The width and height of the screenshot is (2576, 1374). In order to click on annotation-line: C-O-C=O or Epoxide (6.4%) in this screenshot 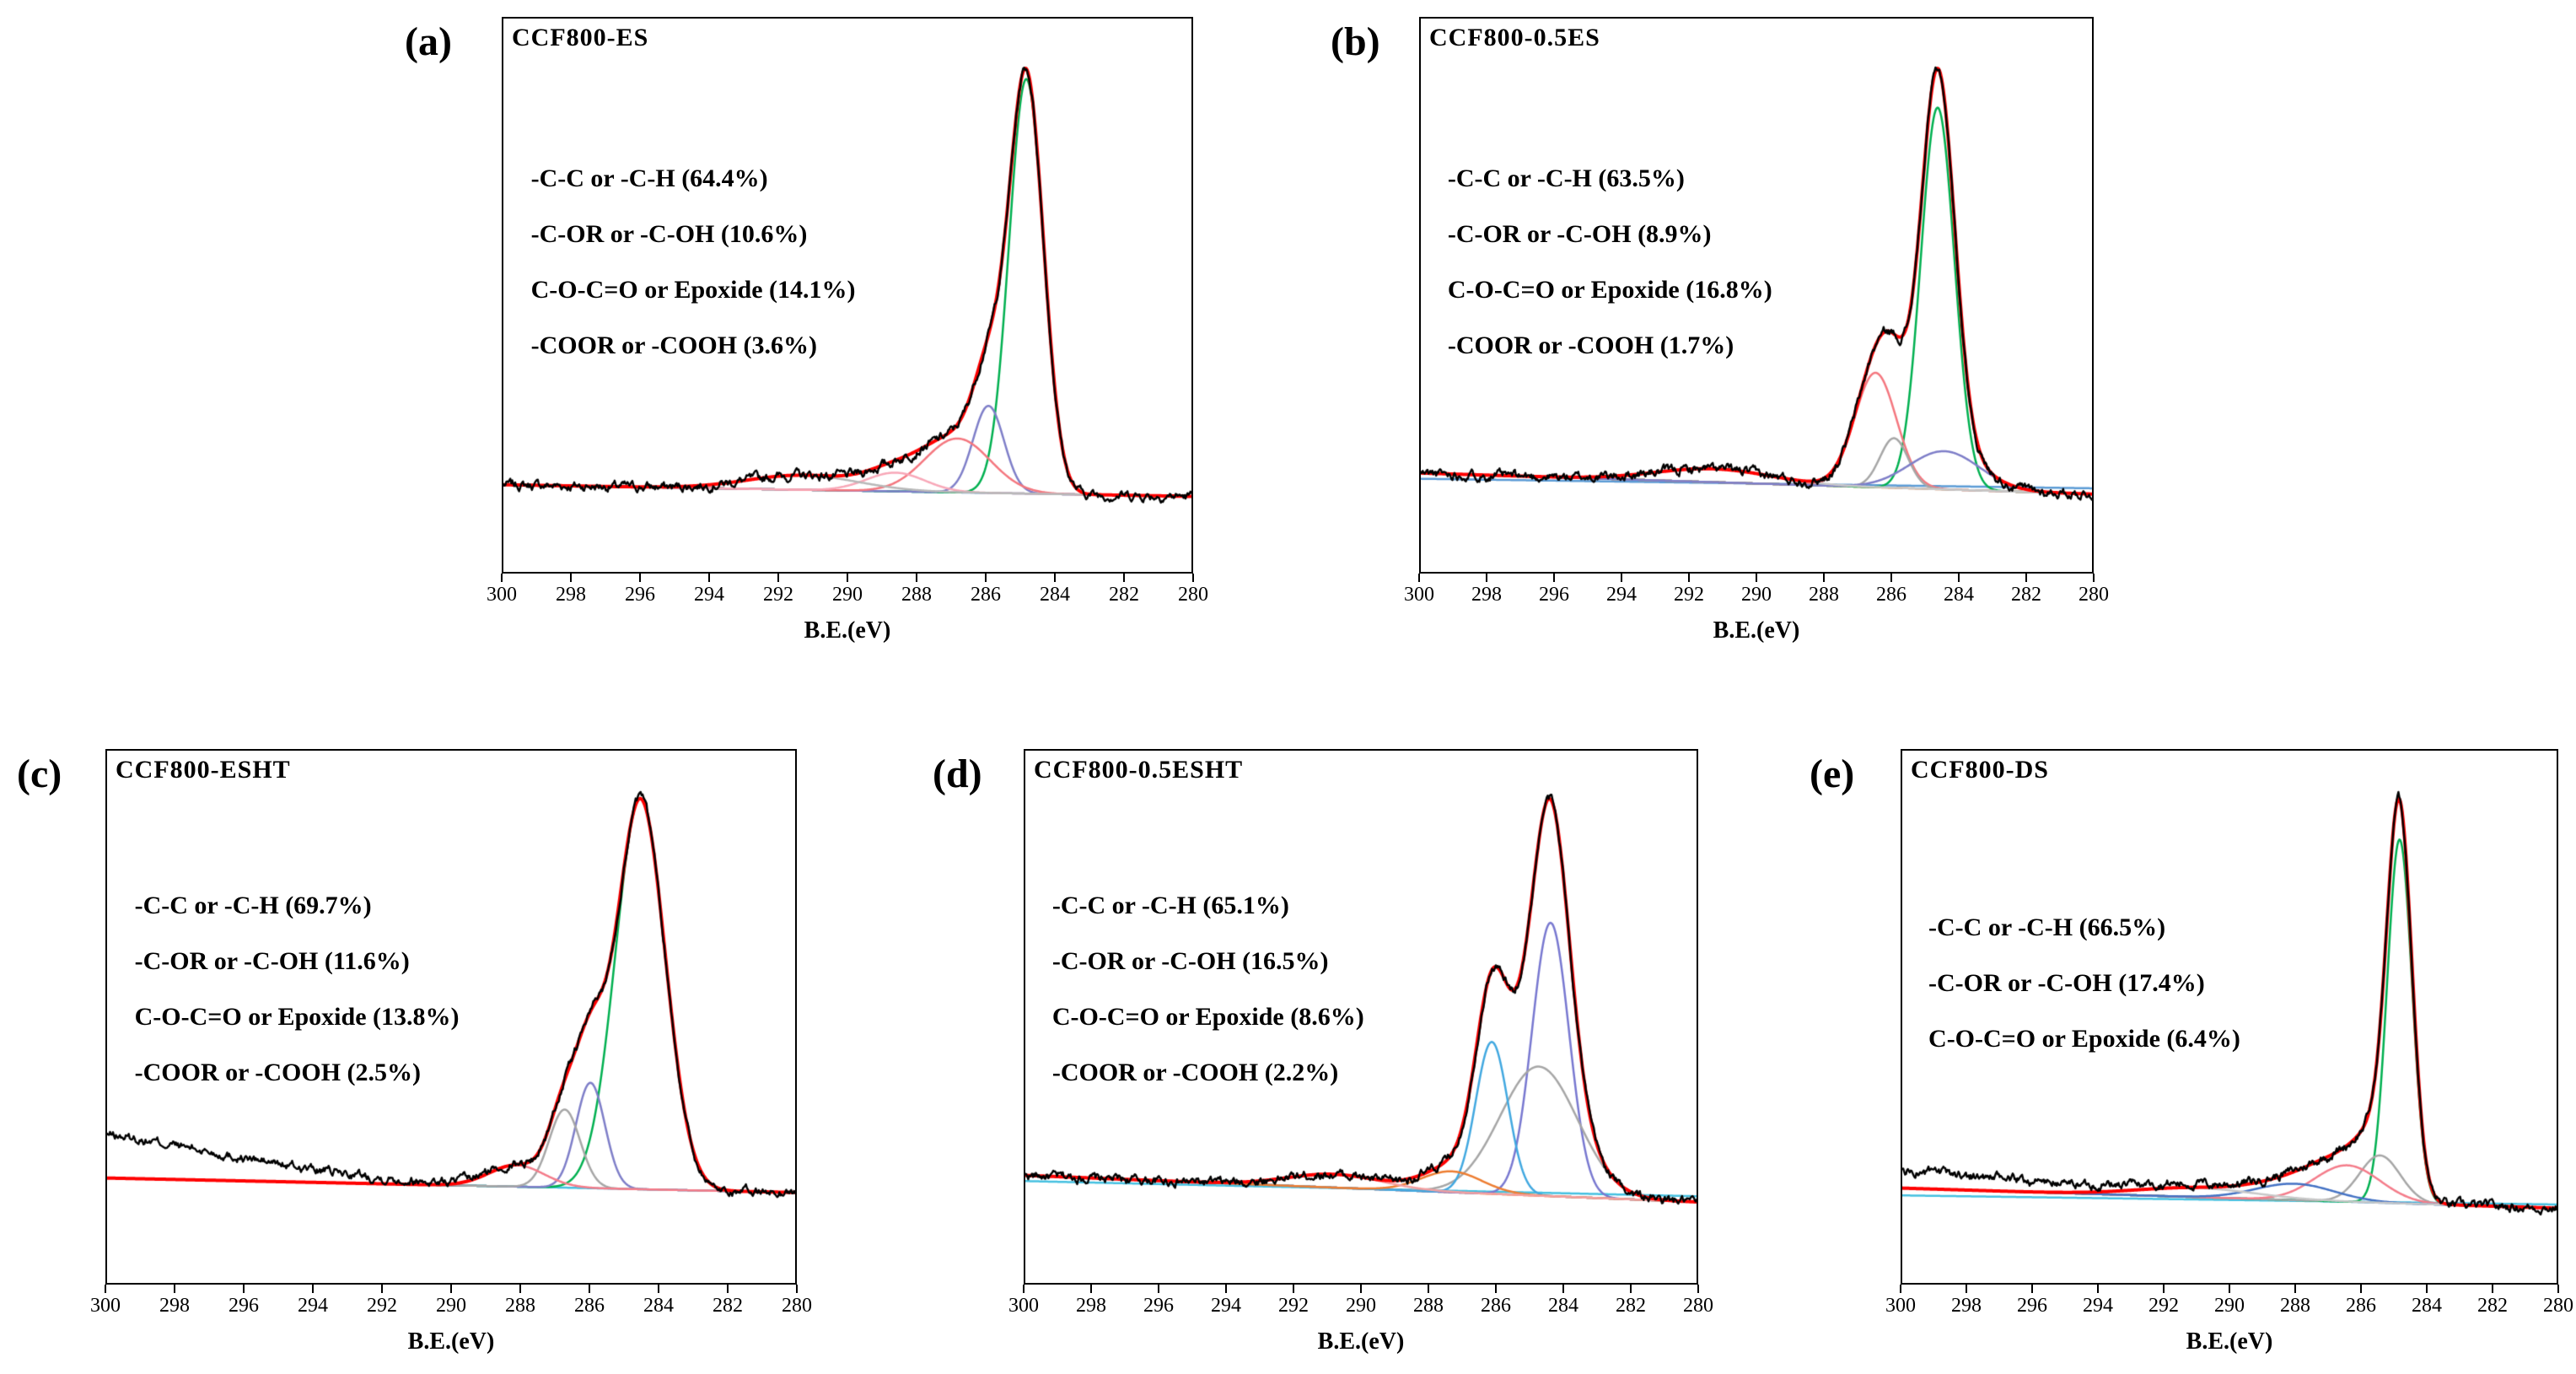, I will do `click(2084, 1038)`.